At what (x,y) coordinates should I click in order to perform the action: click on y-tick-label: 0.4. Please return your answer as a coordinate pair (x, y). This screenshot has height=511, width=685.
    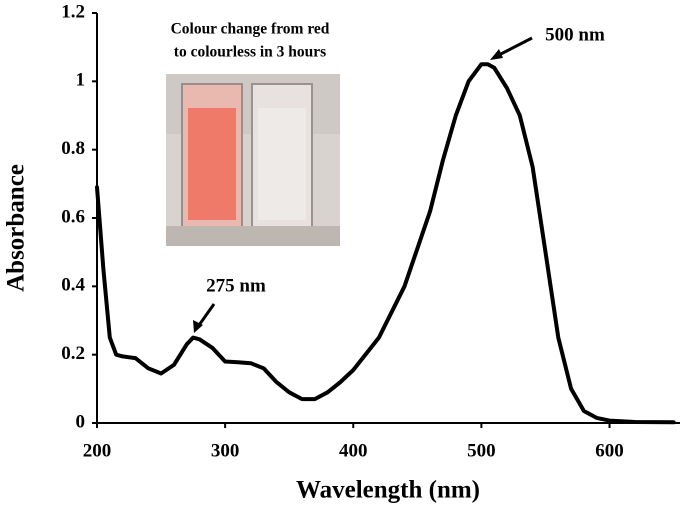
    Looking at the image, I should click on (73, 285).